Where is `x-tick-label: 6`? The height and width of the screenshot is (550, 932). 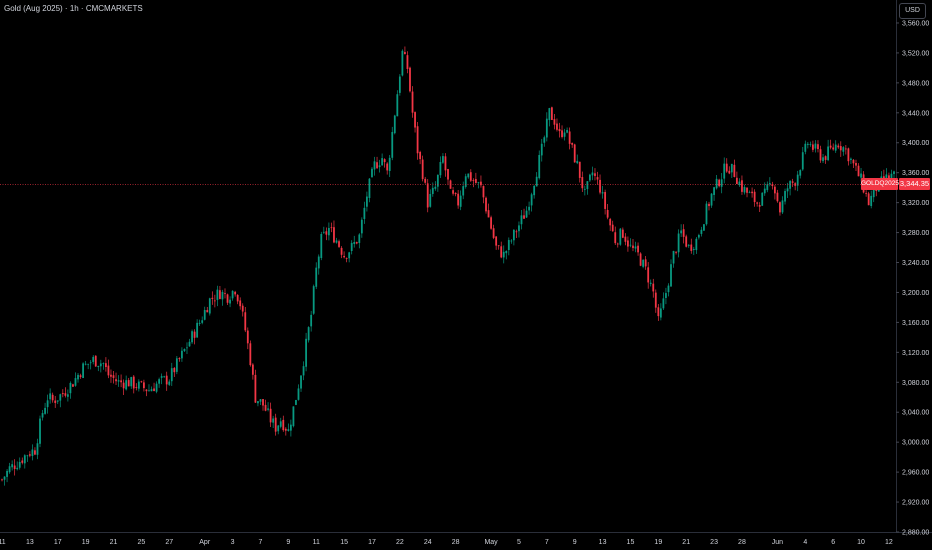 x-tick-label: 6 is located at coordinates (833, 542).